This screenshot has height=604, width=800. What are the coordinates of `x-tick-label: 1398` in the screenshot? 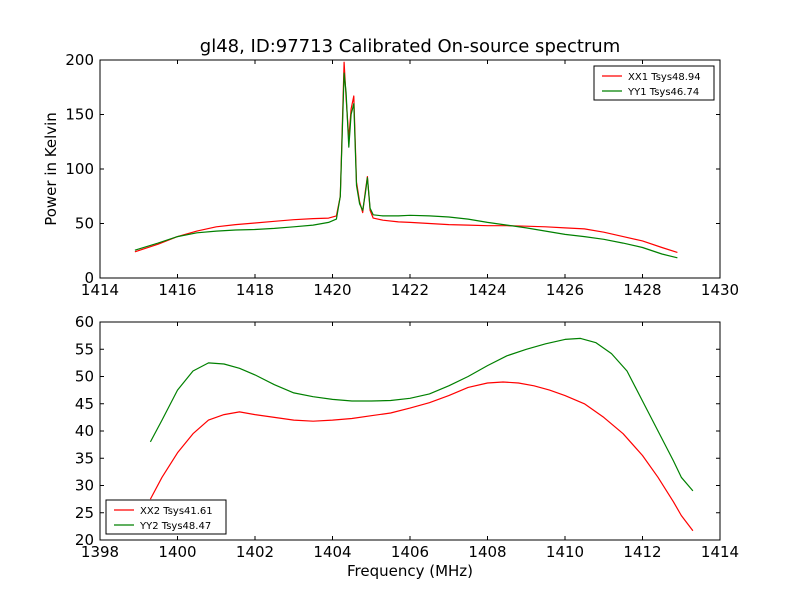 It's located at (100, 552).